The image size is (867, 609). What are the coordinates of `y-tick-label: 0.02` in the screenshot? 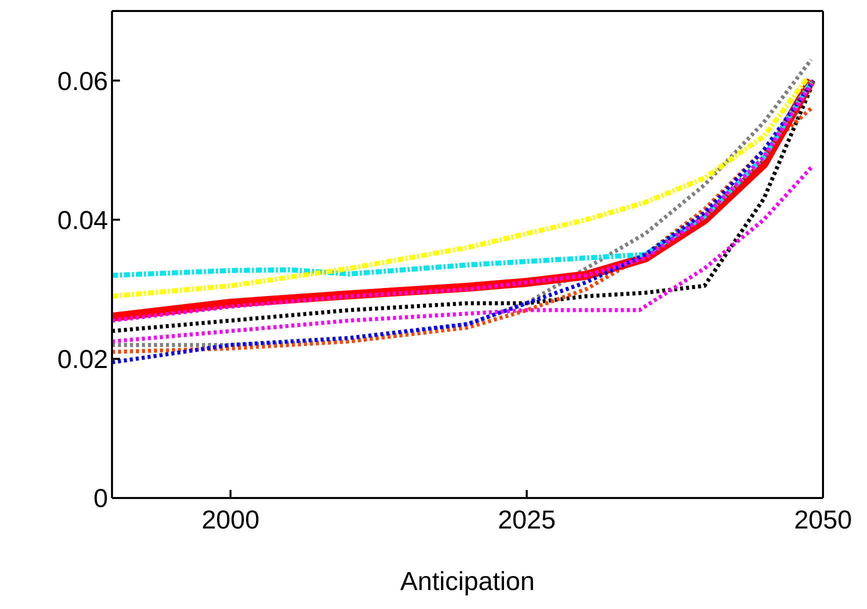 It's located at (82, 359).